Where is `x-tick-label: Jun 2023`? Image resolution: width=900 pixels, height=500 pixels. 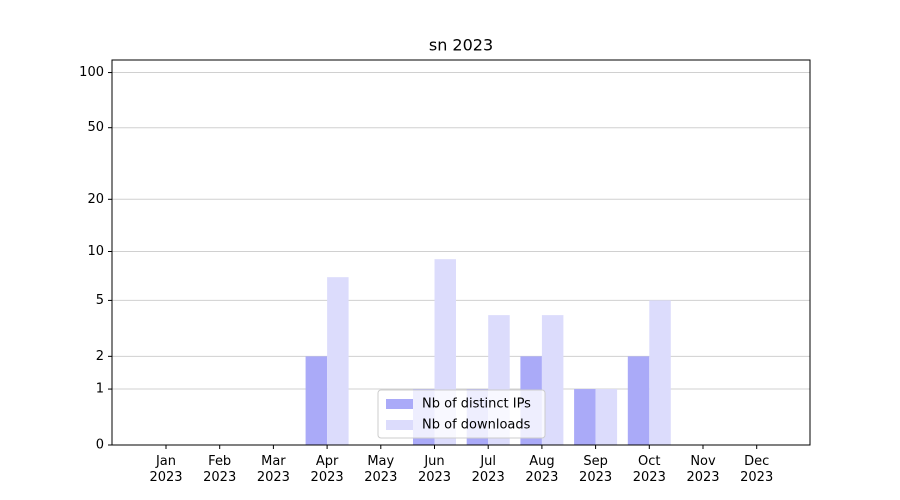
x-tick-label: Jun 2023 is located at coordinates (434, 469).